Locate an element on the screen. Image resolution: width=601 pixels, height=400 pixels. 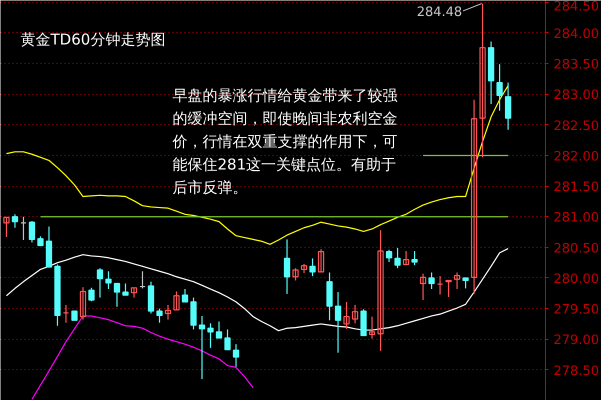
y-tick-label: 282.00 is located at coordinates (576, 156).